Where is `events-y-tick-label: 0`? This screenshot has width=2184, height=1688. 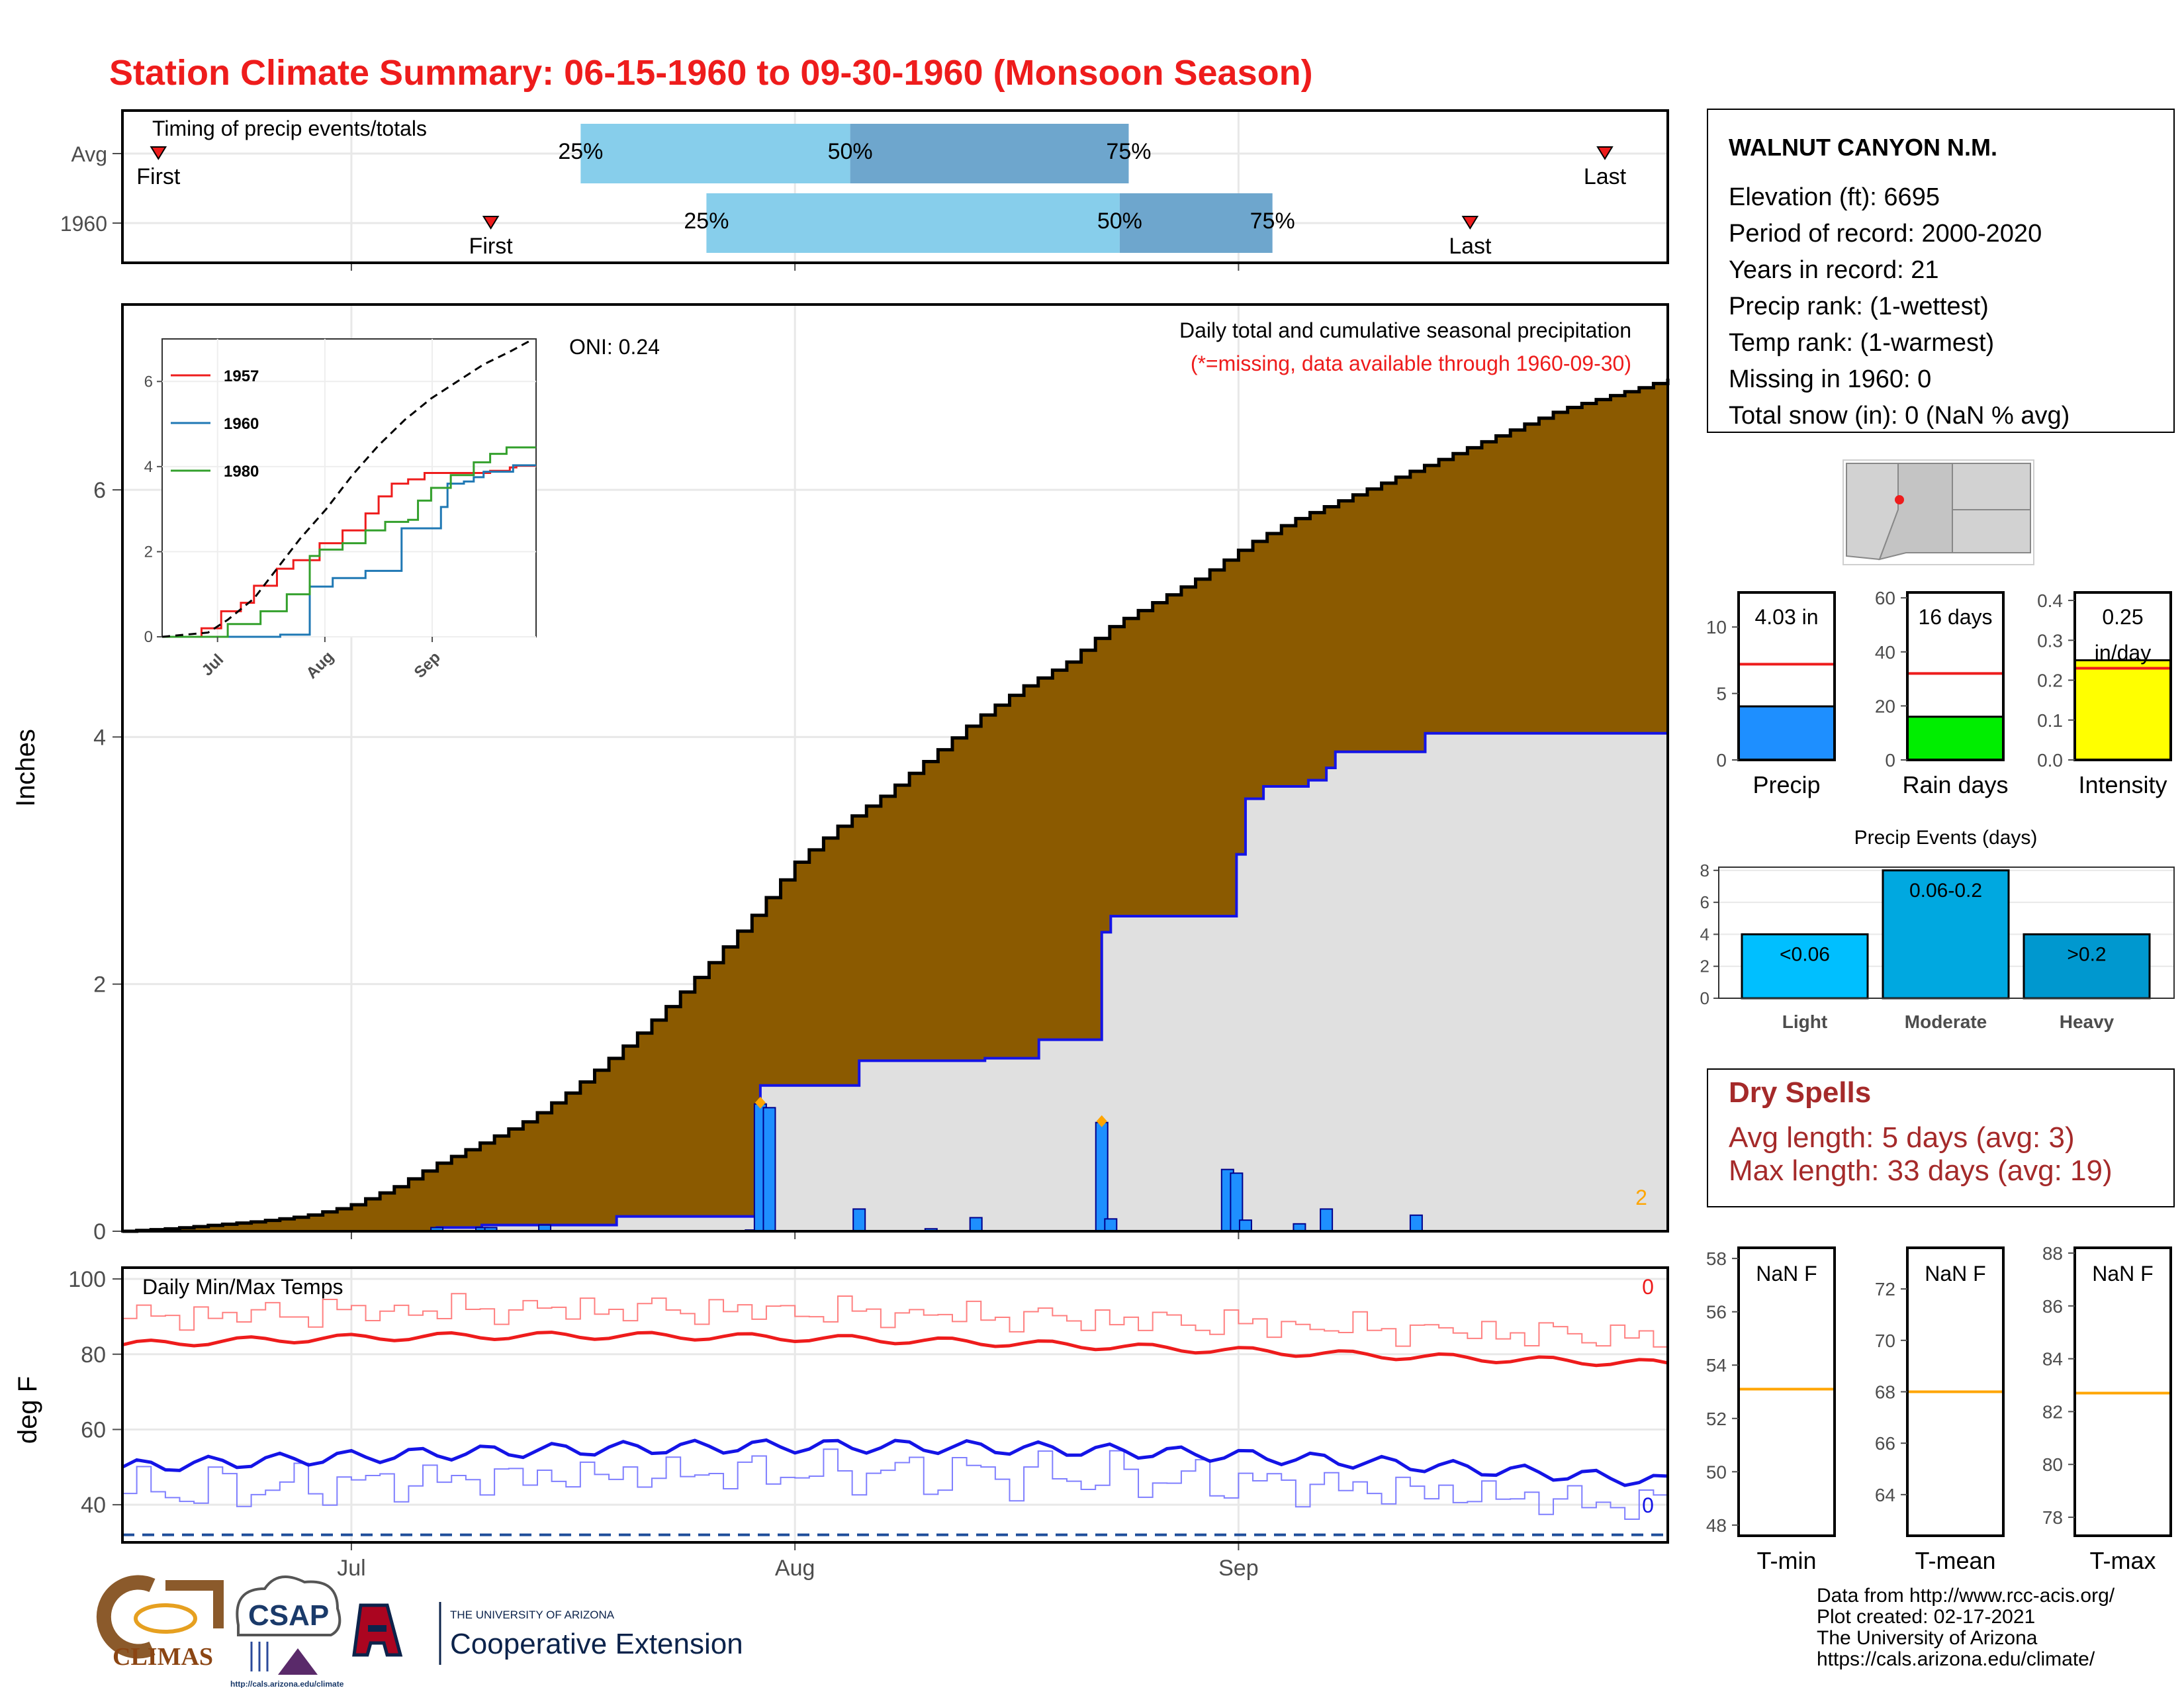
events-y-tick-label: 0 is located at coordinates (1704, 998).